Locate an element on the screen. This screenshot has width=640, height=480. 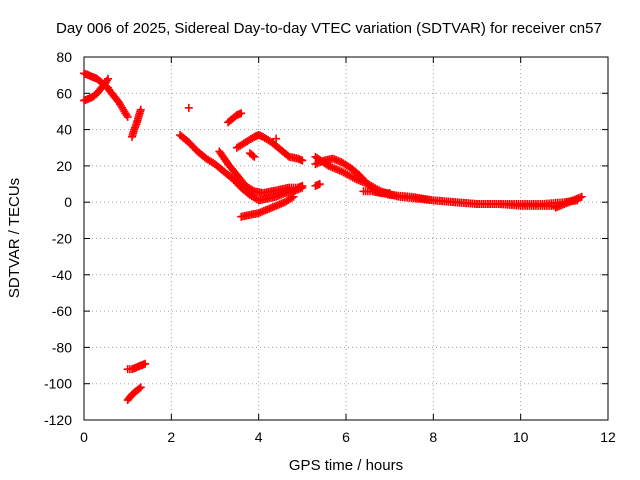
data-point-arc-k is located at coordinates (302, 160).